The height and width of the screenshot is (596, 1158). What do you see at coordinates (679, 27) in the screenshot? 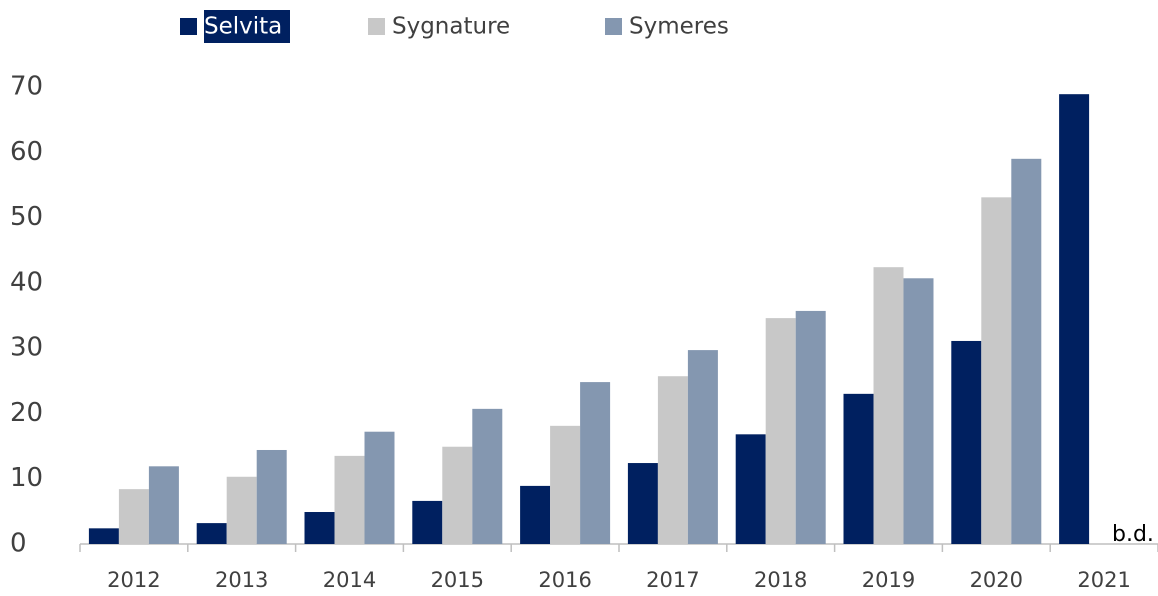
I see `legend-label: Symeres` at bounding box center [679, 27].